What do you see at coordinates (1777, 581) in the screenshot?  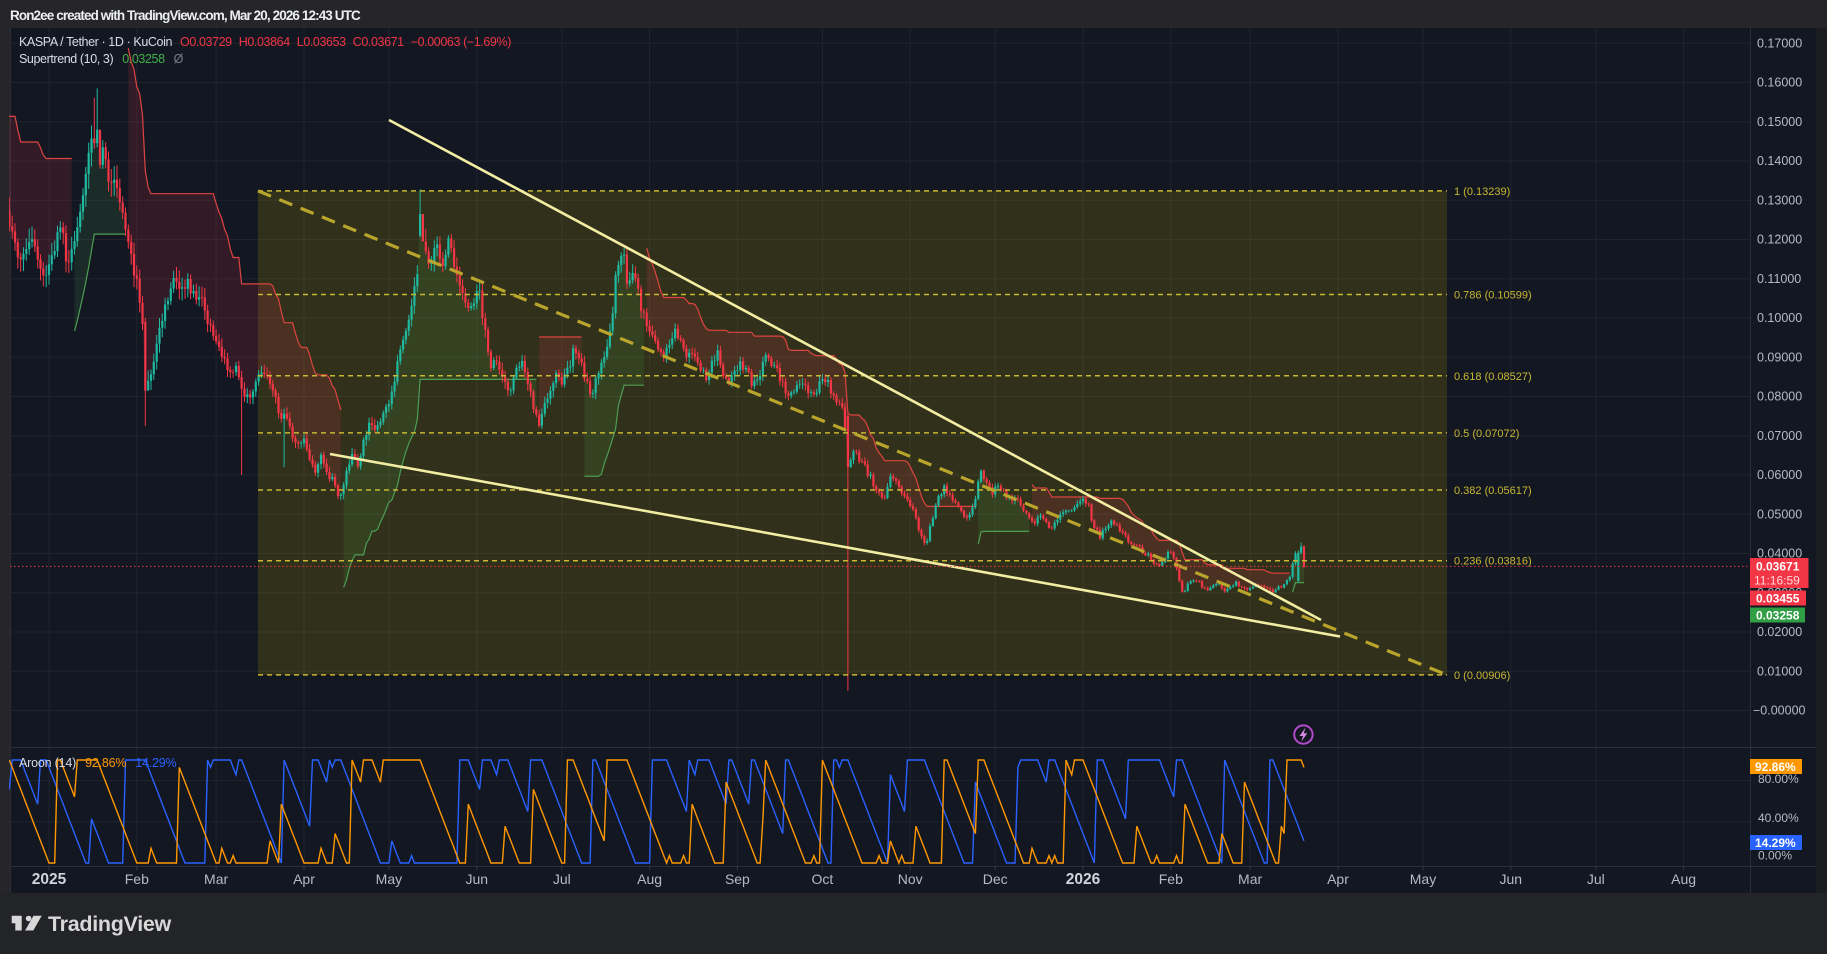 I see `svg-text: 11:16:59` at bounding box center [1777, 581].